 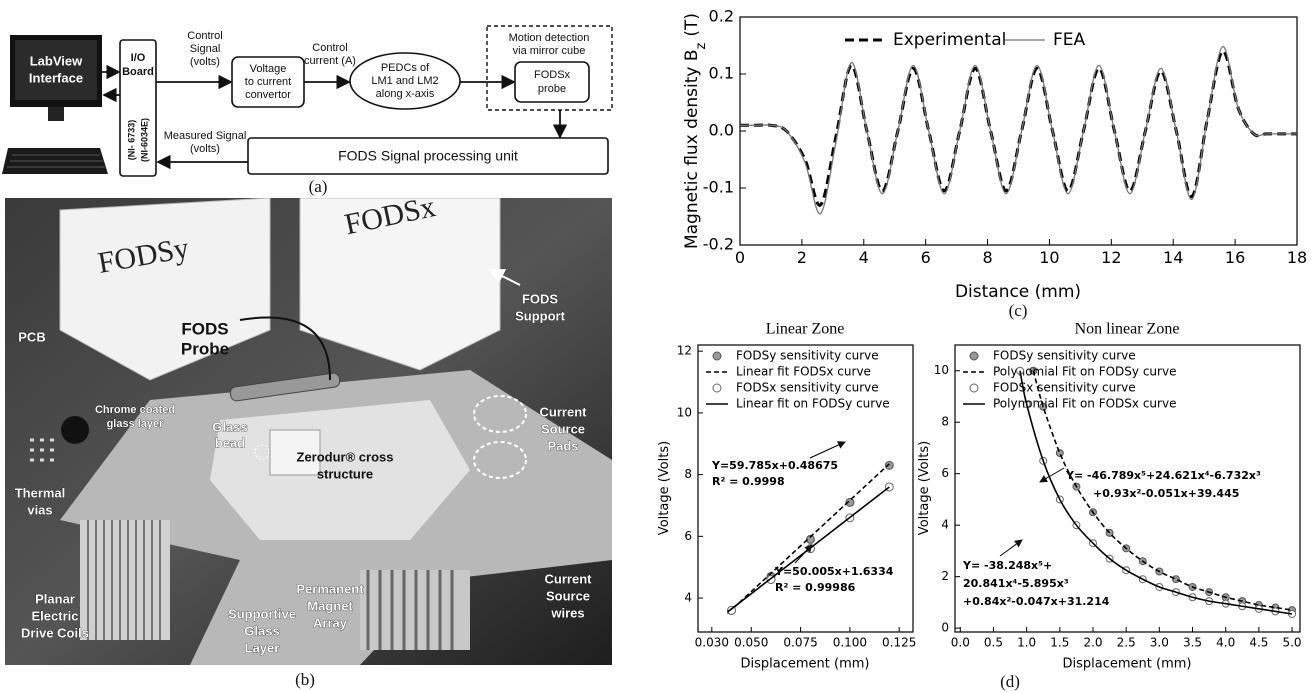 What do you see at coordinates (815, 587) in the screenshot?
I see `annotation: R² = 0.99986` at bounding box center [815, 587].